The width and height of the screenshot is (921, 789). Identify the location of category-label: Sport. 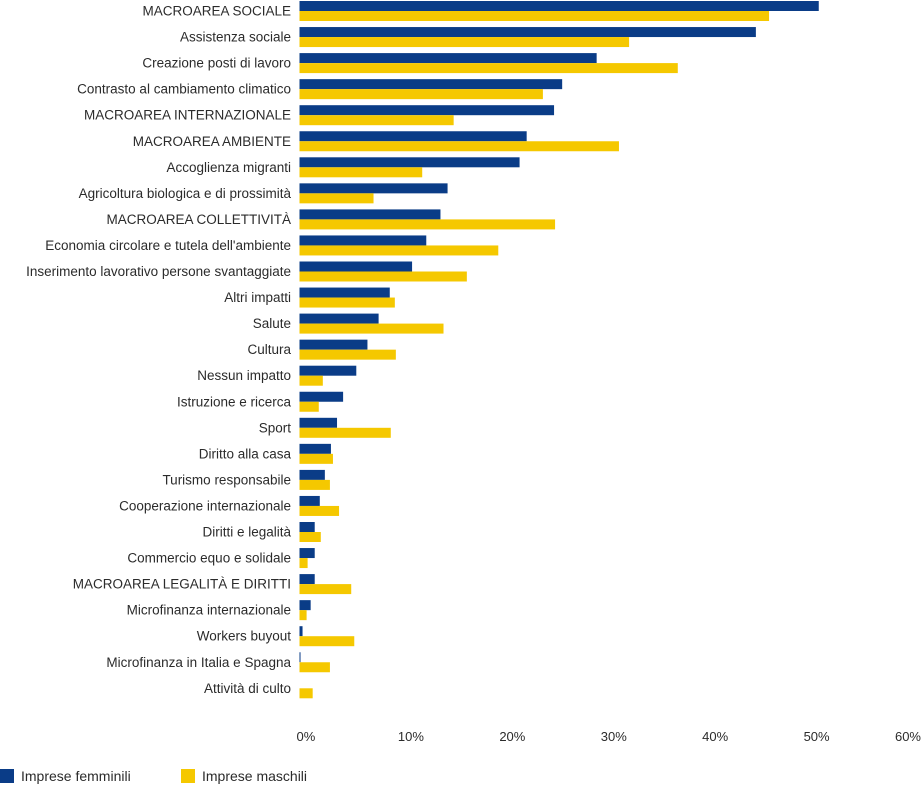
(275, 427).